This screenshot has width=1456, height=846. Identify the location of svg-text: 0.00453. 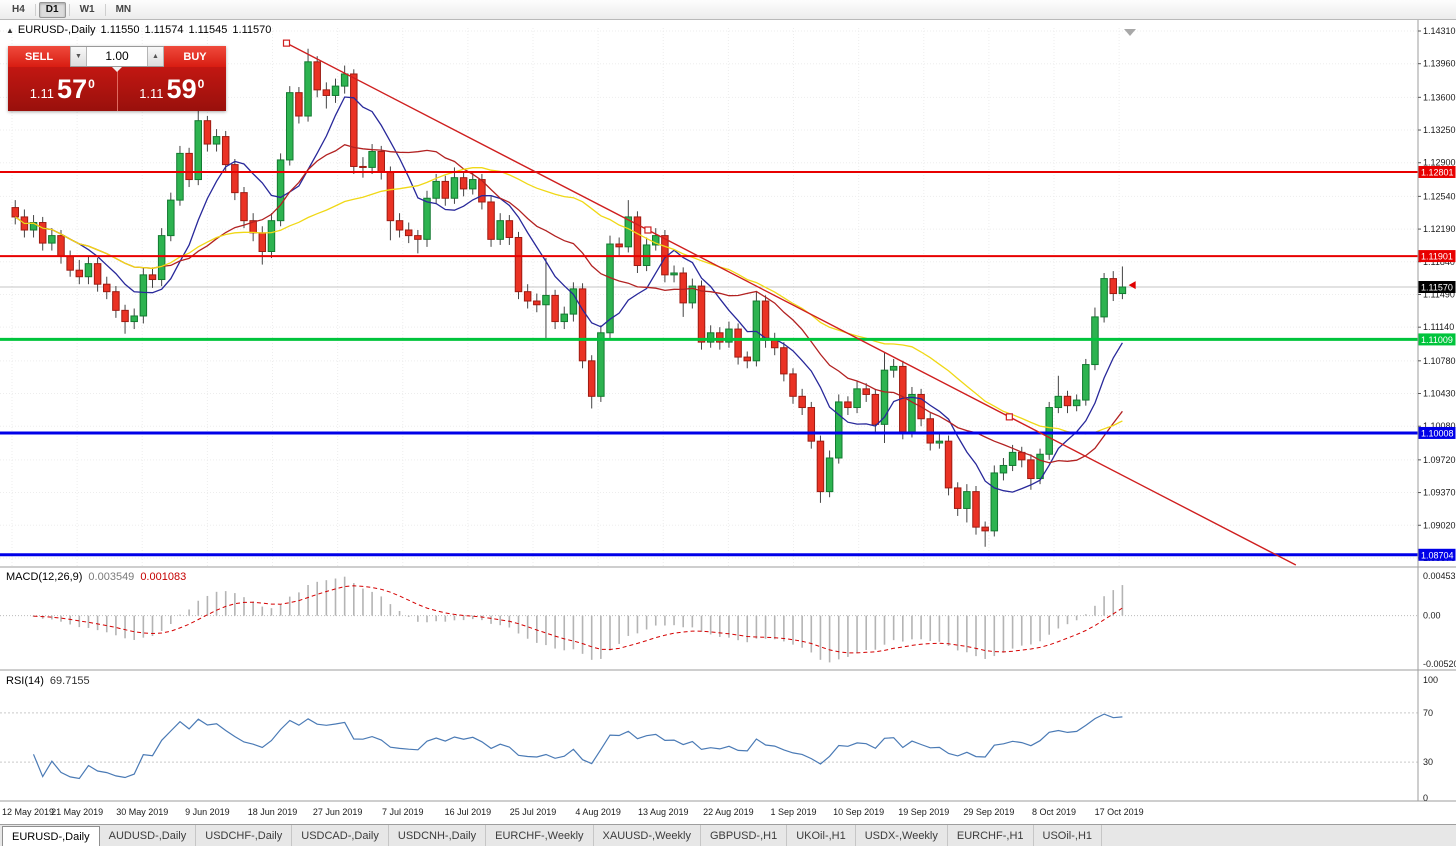
(1439, 576).